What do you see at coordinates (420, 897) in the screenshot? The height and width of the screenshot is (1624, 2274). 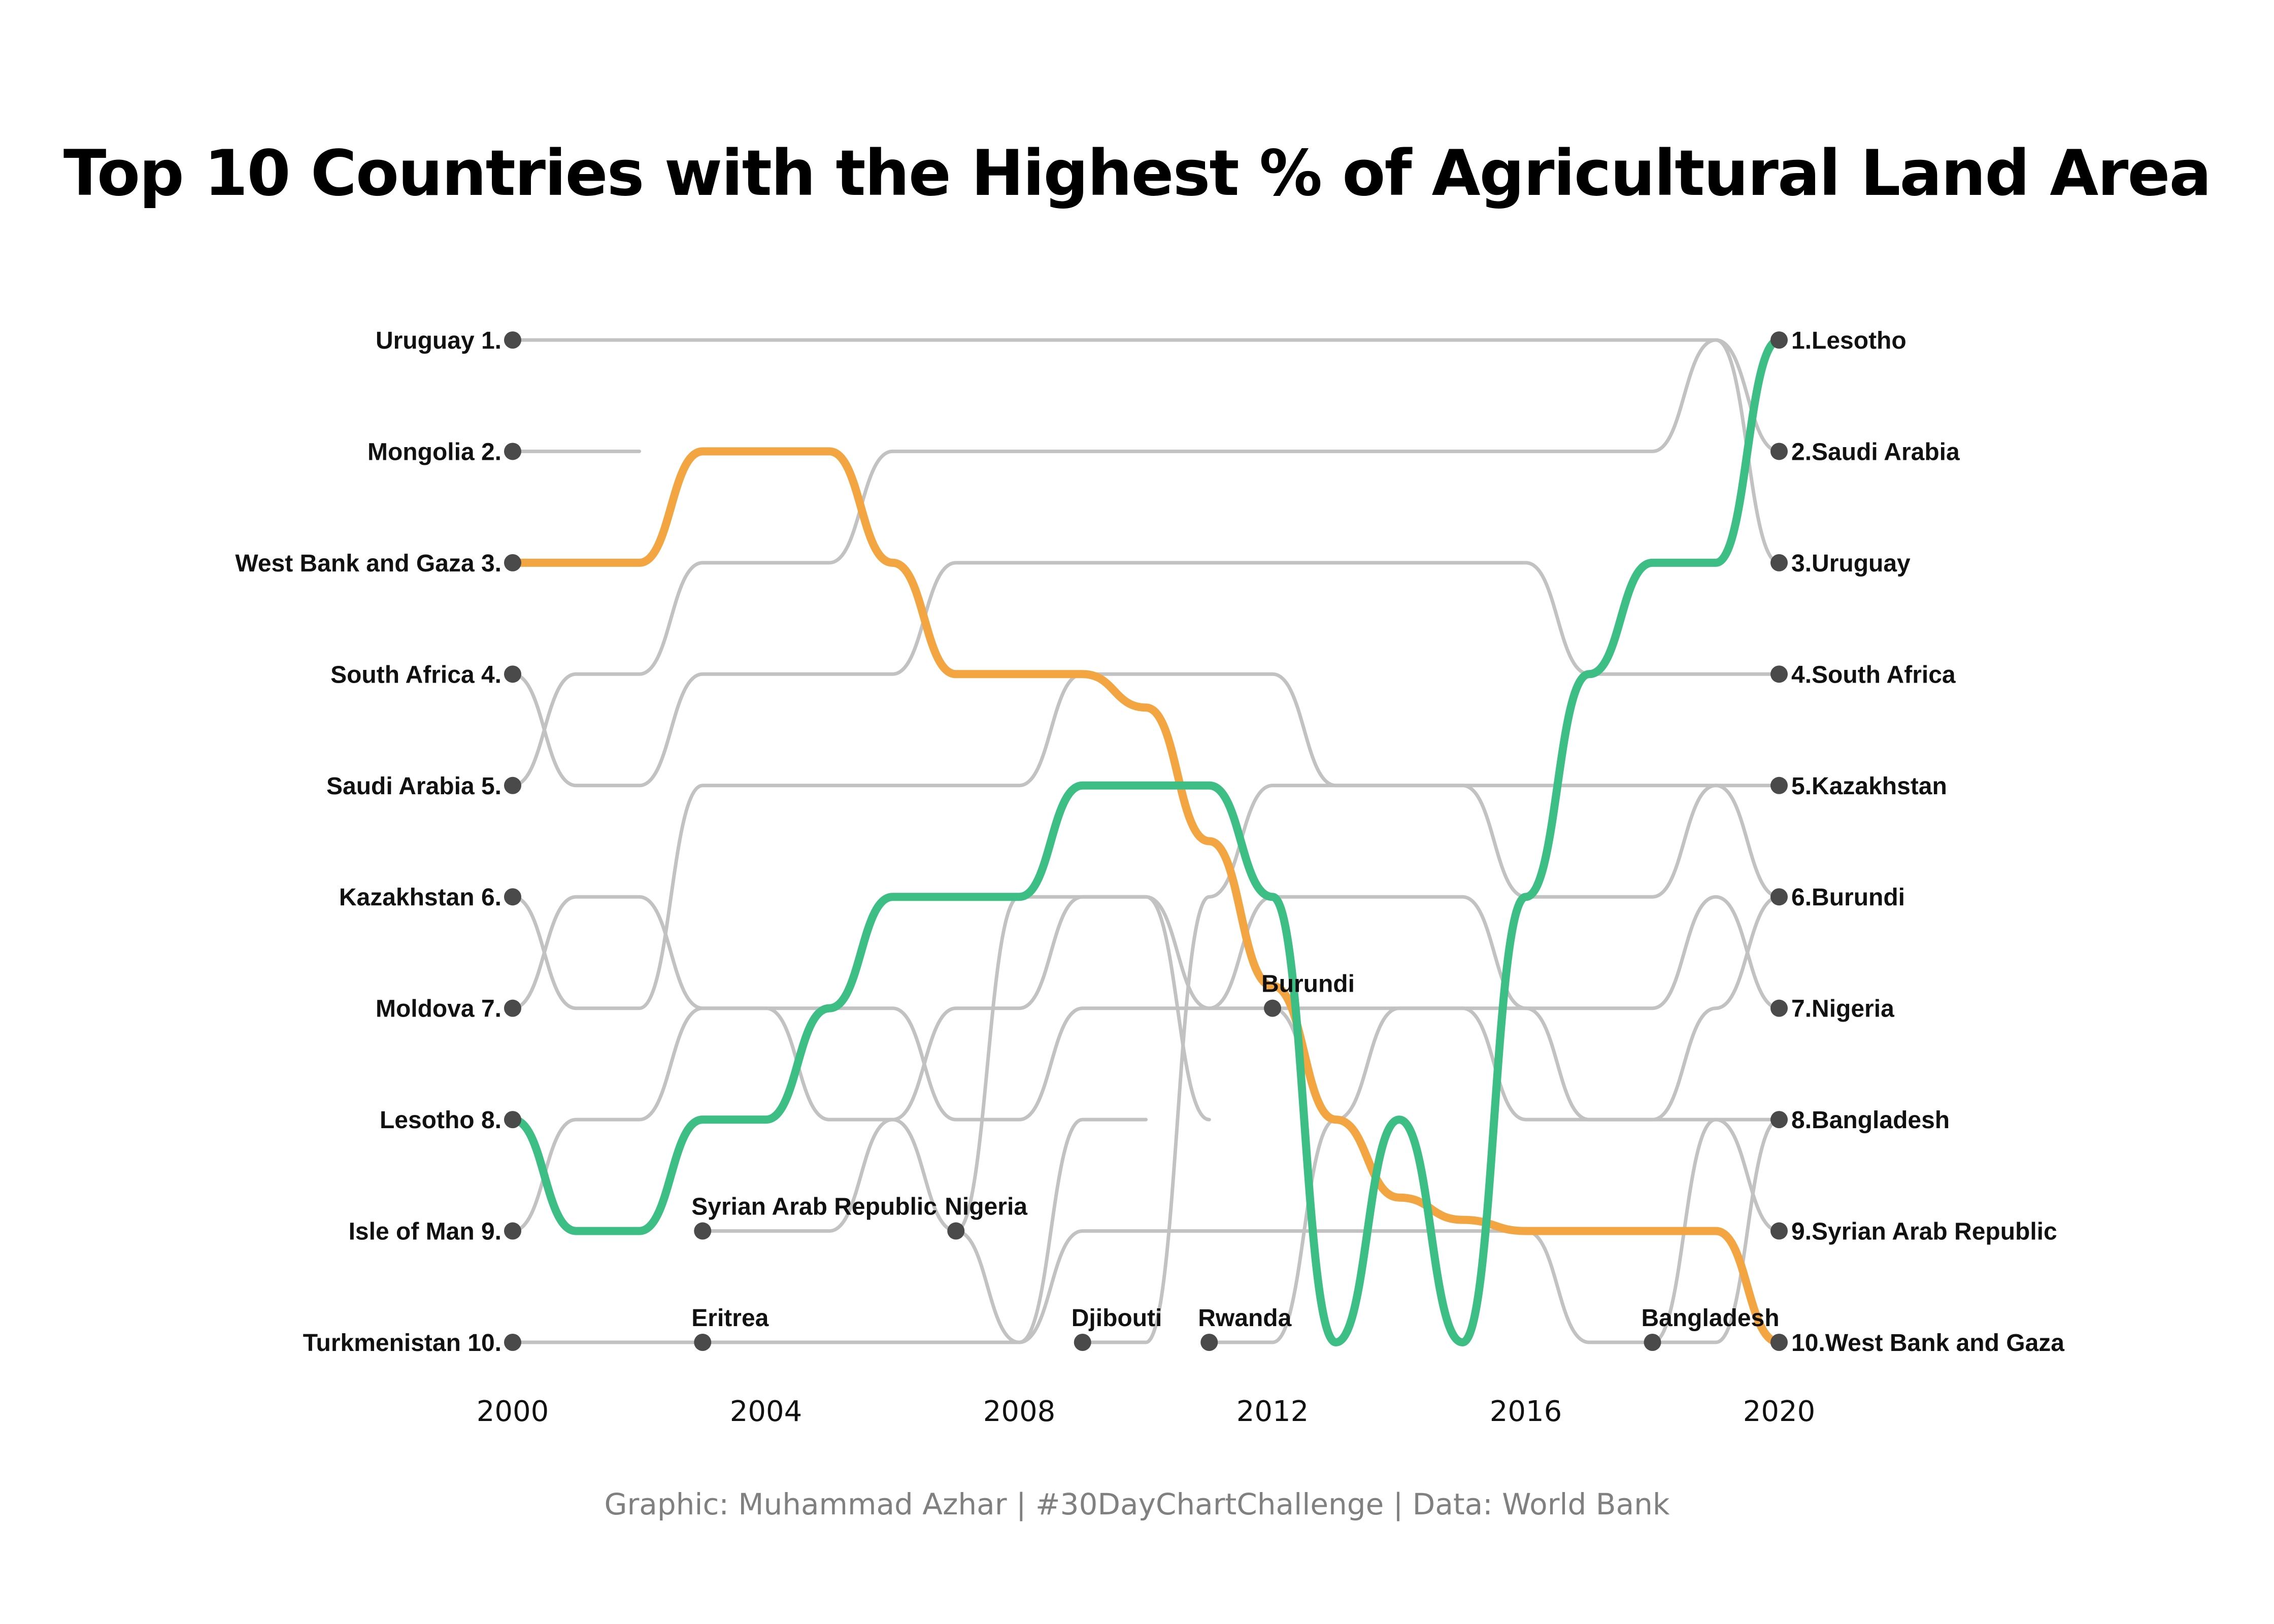 I see `left-rank-label: Kazakhstan 6.` at bounding box center [420, 897].